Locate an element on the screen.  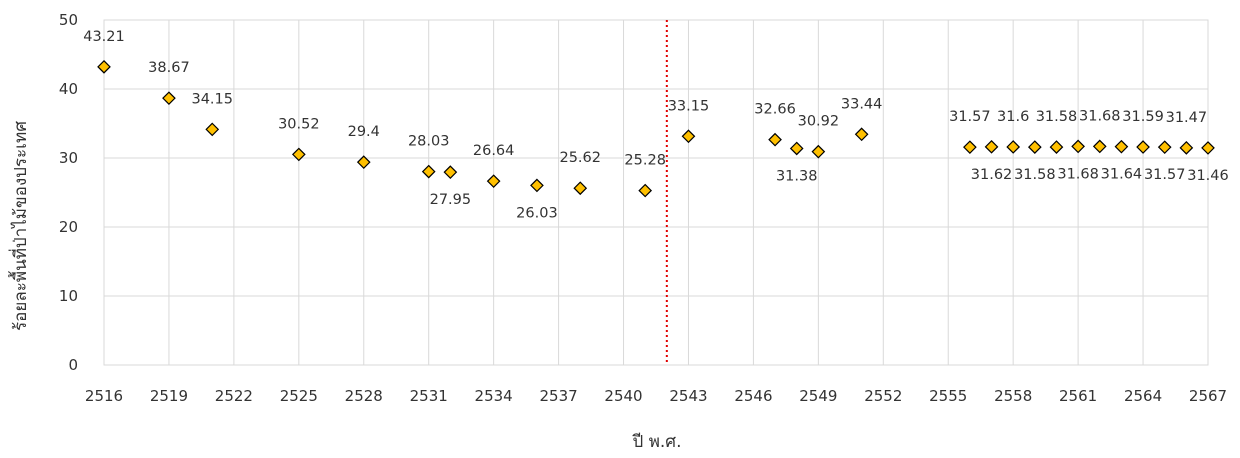
data-label: 29.4 is located at coordinates (364, 132).